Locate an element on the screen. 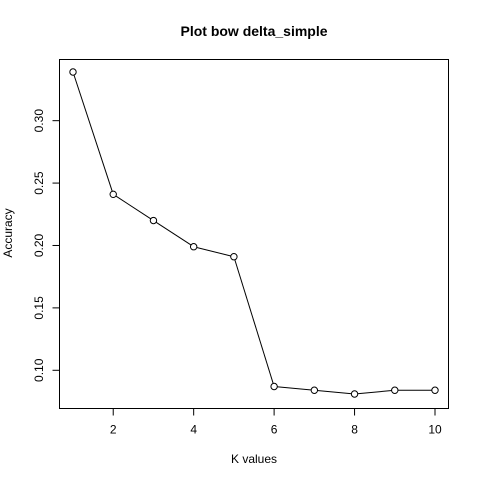 The height and width of the screenshot is (480, 480). data-point-k4 is located at coordinates (193, 247).